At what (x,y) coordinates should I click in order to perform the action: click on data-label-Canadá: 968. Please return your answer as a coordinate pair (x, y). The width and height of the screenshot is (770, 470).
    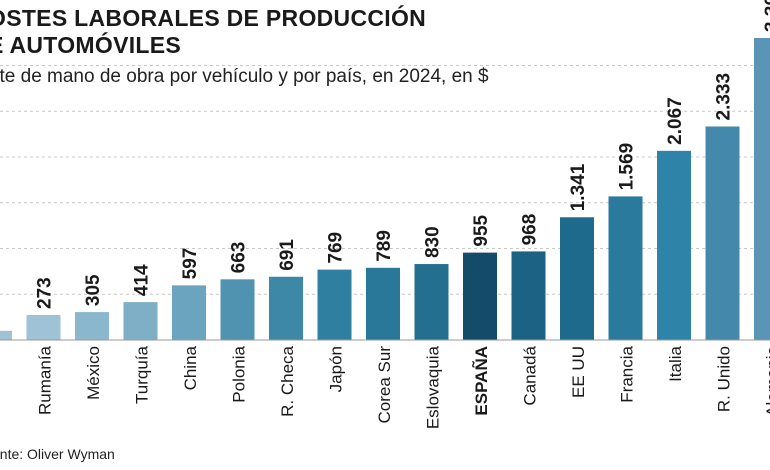
    Looking at the image, I should click on (530, 230).